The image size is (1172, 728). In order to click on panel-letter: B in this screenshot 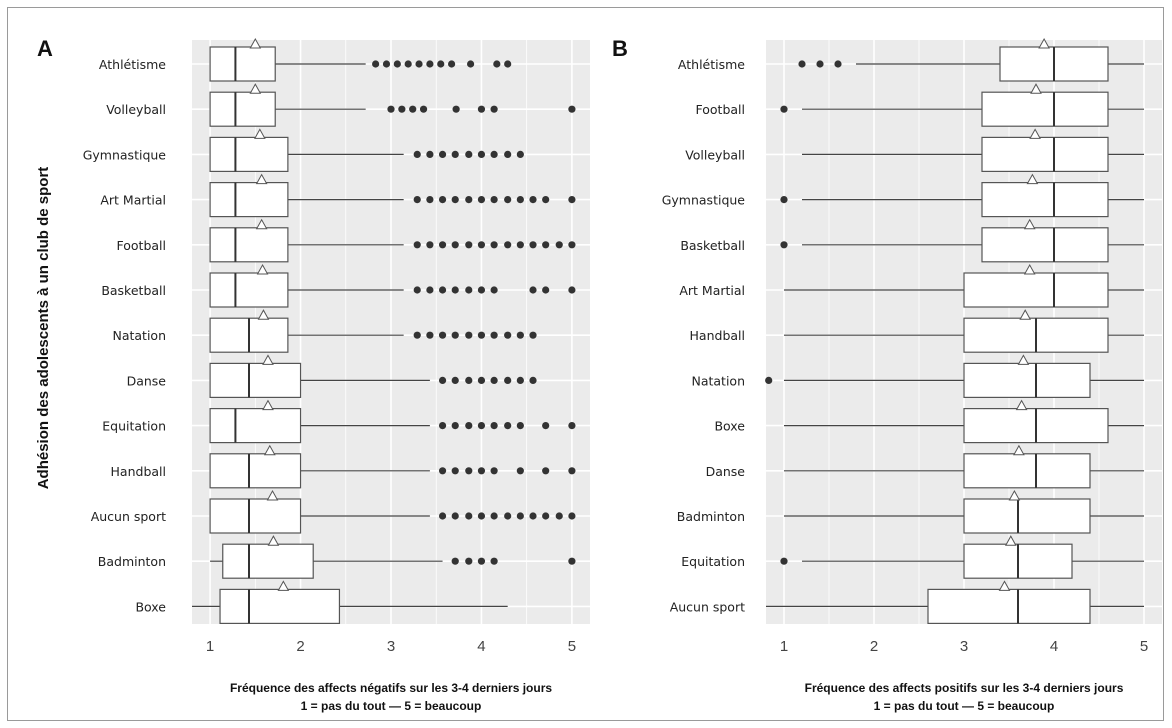, I will do `click(620, 48)`.